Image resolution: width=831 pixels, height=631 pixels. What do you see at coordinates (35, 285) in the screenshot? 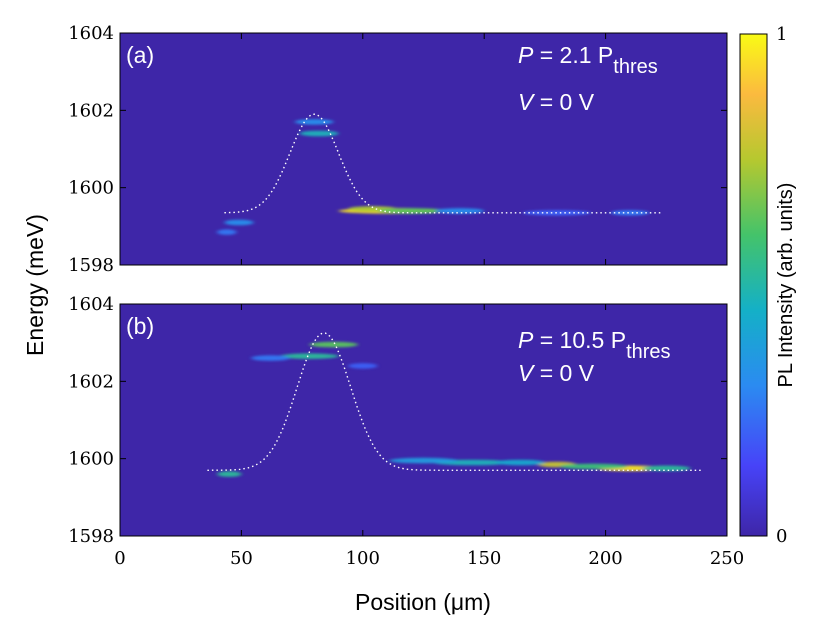
I see `y-axis-label: Energy (meV)` at bounding box center [35, 285].